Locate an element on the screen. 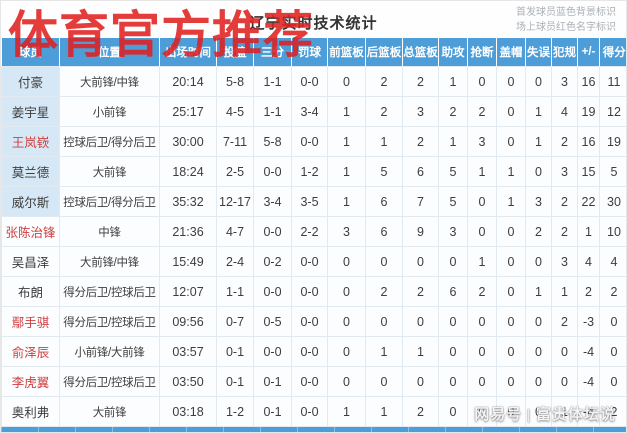 This screenshot has height=433, width=627. column-header-2: 出场时间 is located at coordinates (188, 52).